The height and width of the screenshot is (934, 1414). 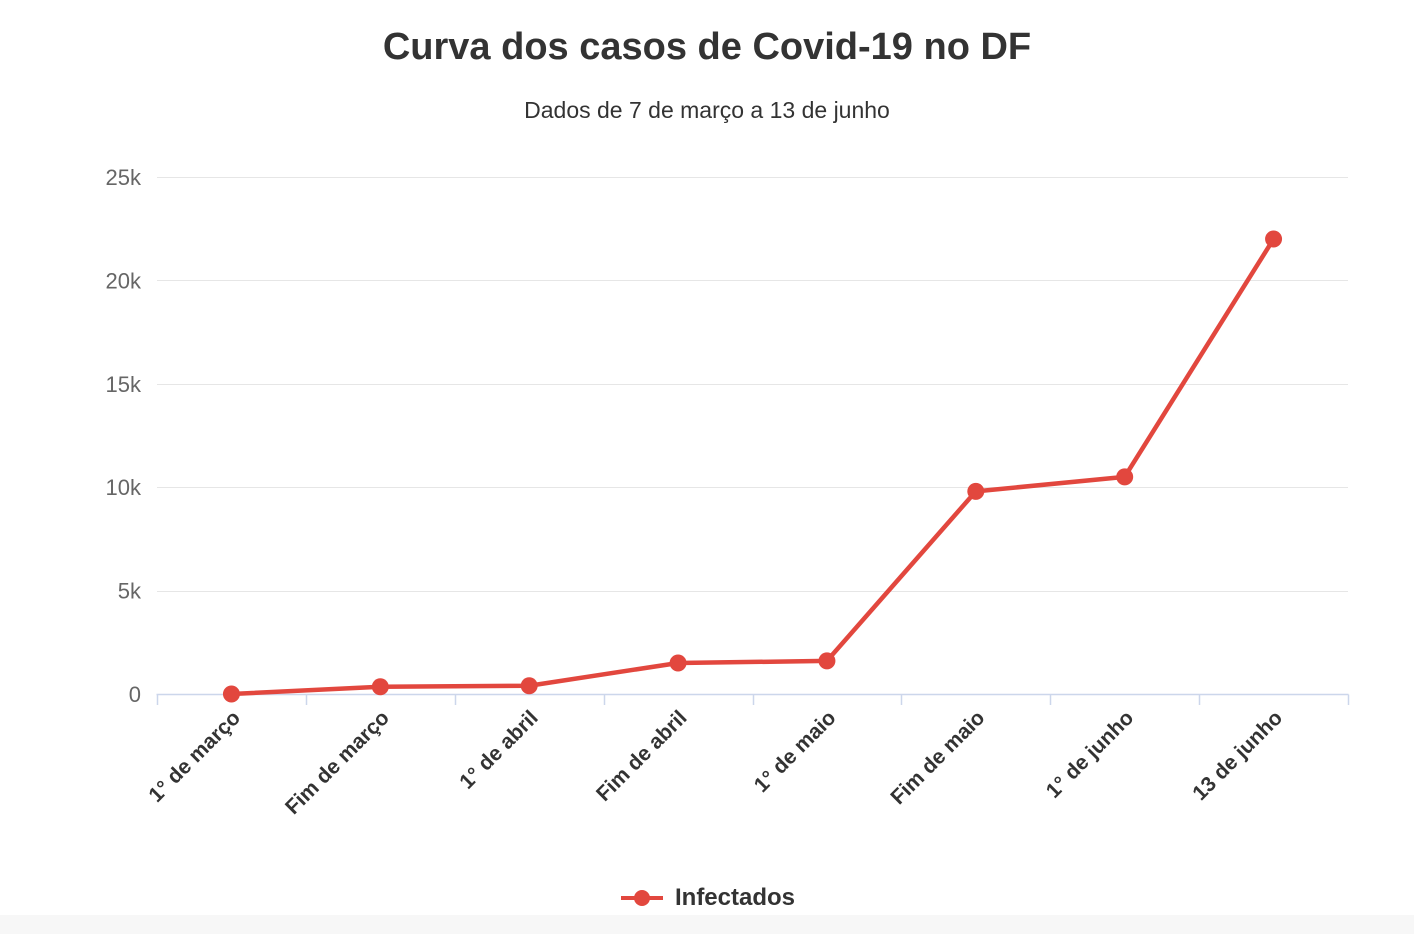 I want to click on x-axis-label: Fim de maio, so click(x=937, y=757).